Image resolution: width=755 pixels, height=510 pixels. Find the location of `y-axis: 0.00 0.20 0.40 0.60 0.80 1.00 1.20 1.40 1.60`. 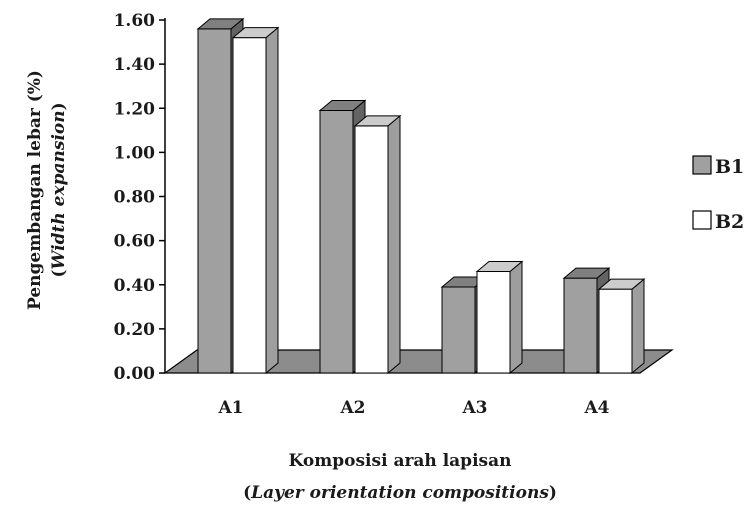

y-axis: 0.00 0.20 0.40 0.60 0.80 1.00 1.20 1.40 1.60 is located at coordinates (140, 197).